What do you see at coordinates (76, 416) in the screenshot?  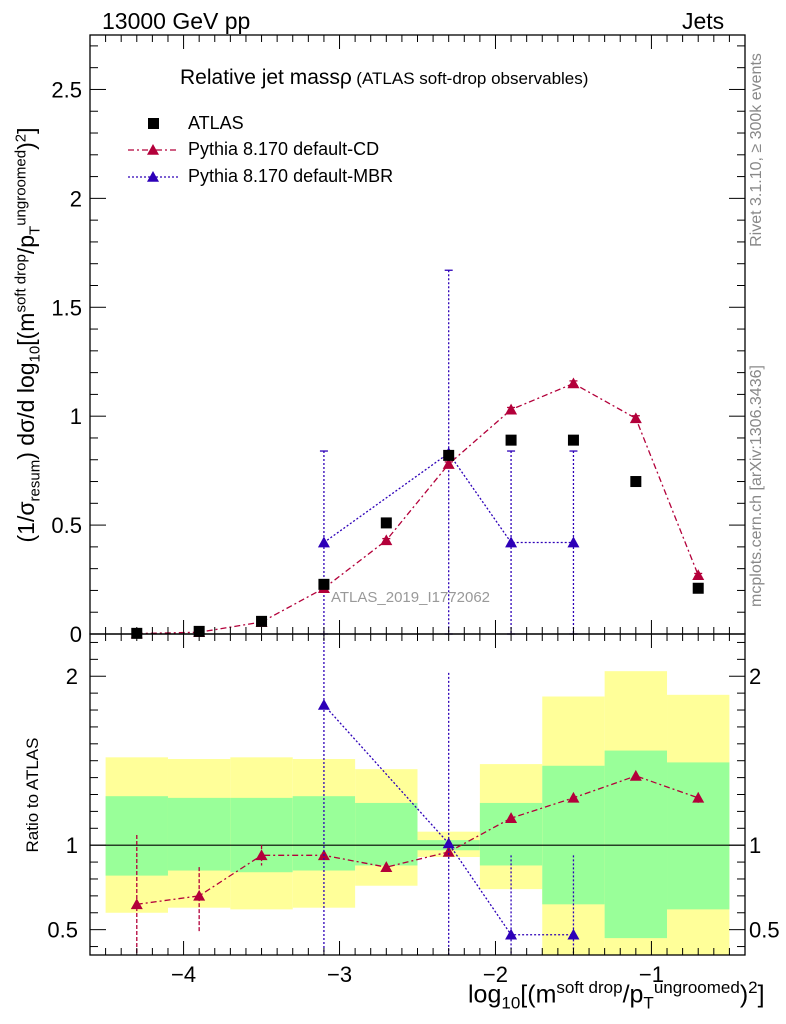 I see `y-tick-label: 1` at bounding box center [76, 416].